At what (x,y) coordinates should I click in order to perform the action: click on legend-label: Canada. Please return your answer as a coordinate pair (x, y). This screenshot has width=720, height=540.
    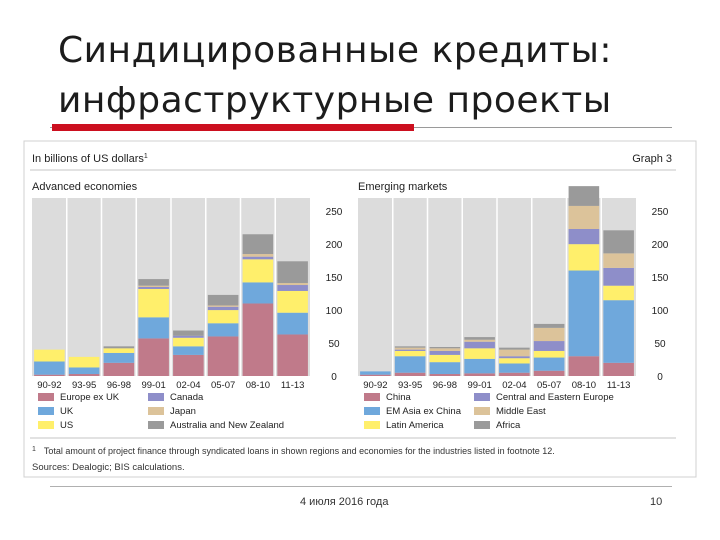
    Looking at the image, I should click on (187, 397).